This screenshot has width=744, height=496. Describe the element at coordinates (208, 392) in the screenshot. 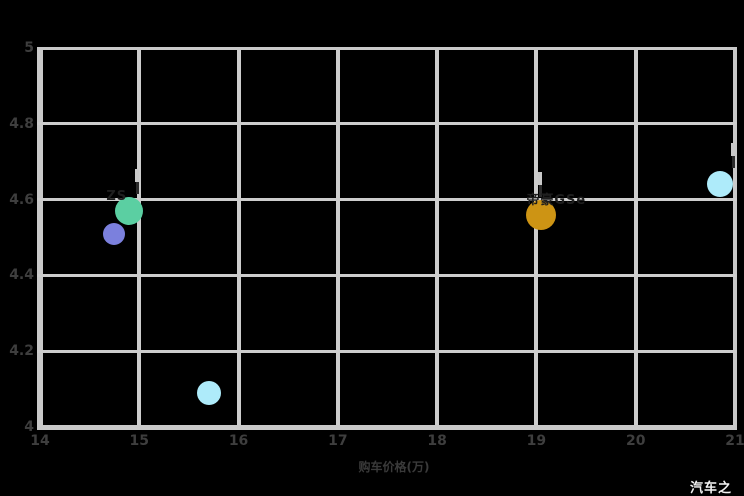

I see `point-cyan-low` at that location.